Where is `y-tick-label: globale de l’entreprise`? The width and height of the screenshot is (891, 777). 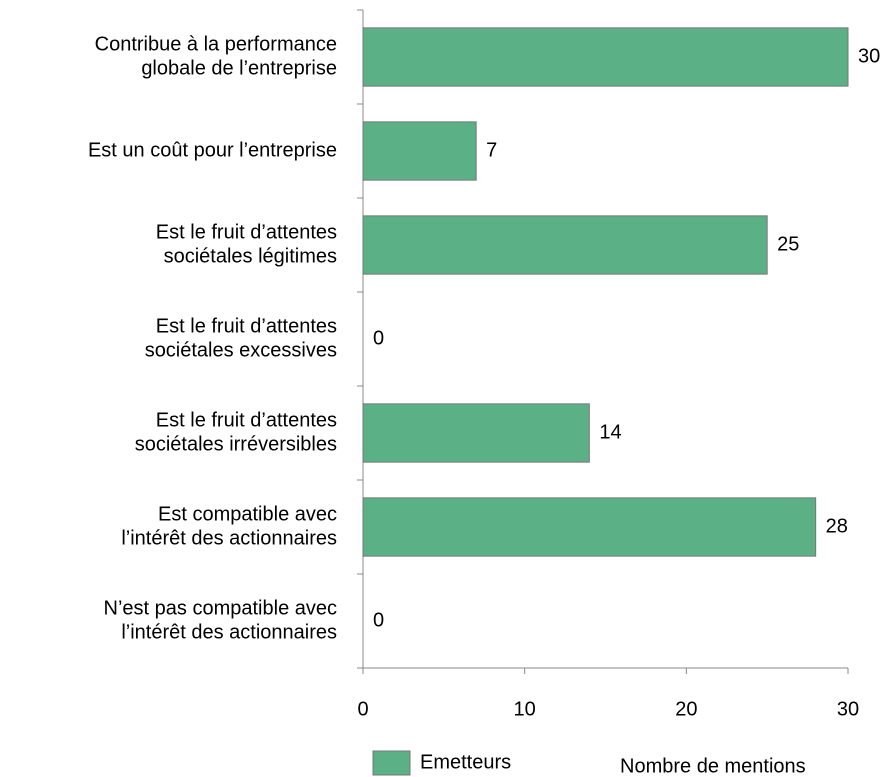
y-tick-label: globale de l’entreprise is located at coordinates (239, 68).